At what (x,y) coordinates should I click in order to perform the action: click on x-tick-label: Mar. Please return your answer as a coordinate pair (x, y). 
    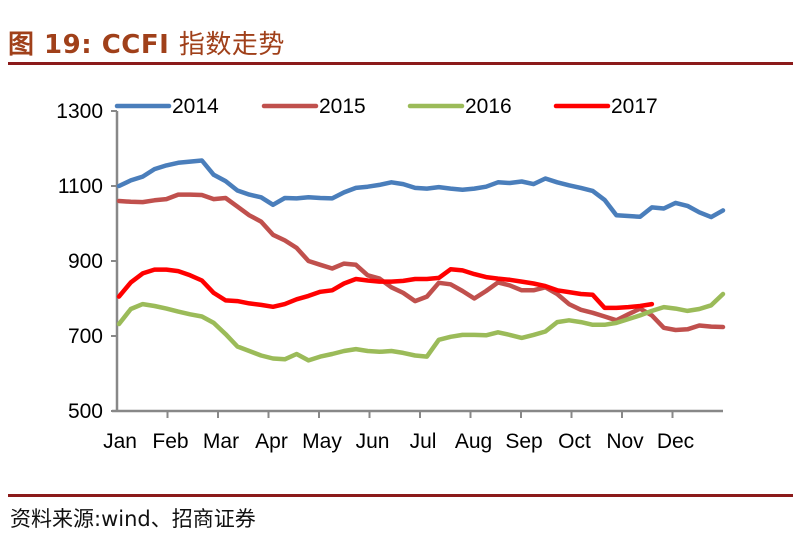
    Looking at the image, I should click on (221, 441).